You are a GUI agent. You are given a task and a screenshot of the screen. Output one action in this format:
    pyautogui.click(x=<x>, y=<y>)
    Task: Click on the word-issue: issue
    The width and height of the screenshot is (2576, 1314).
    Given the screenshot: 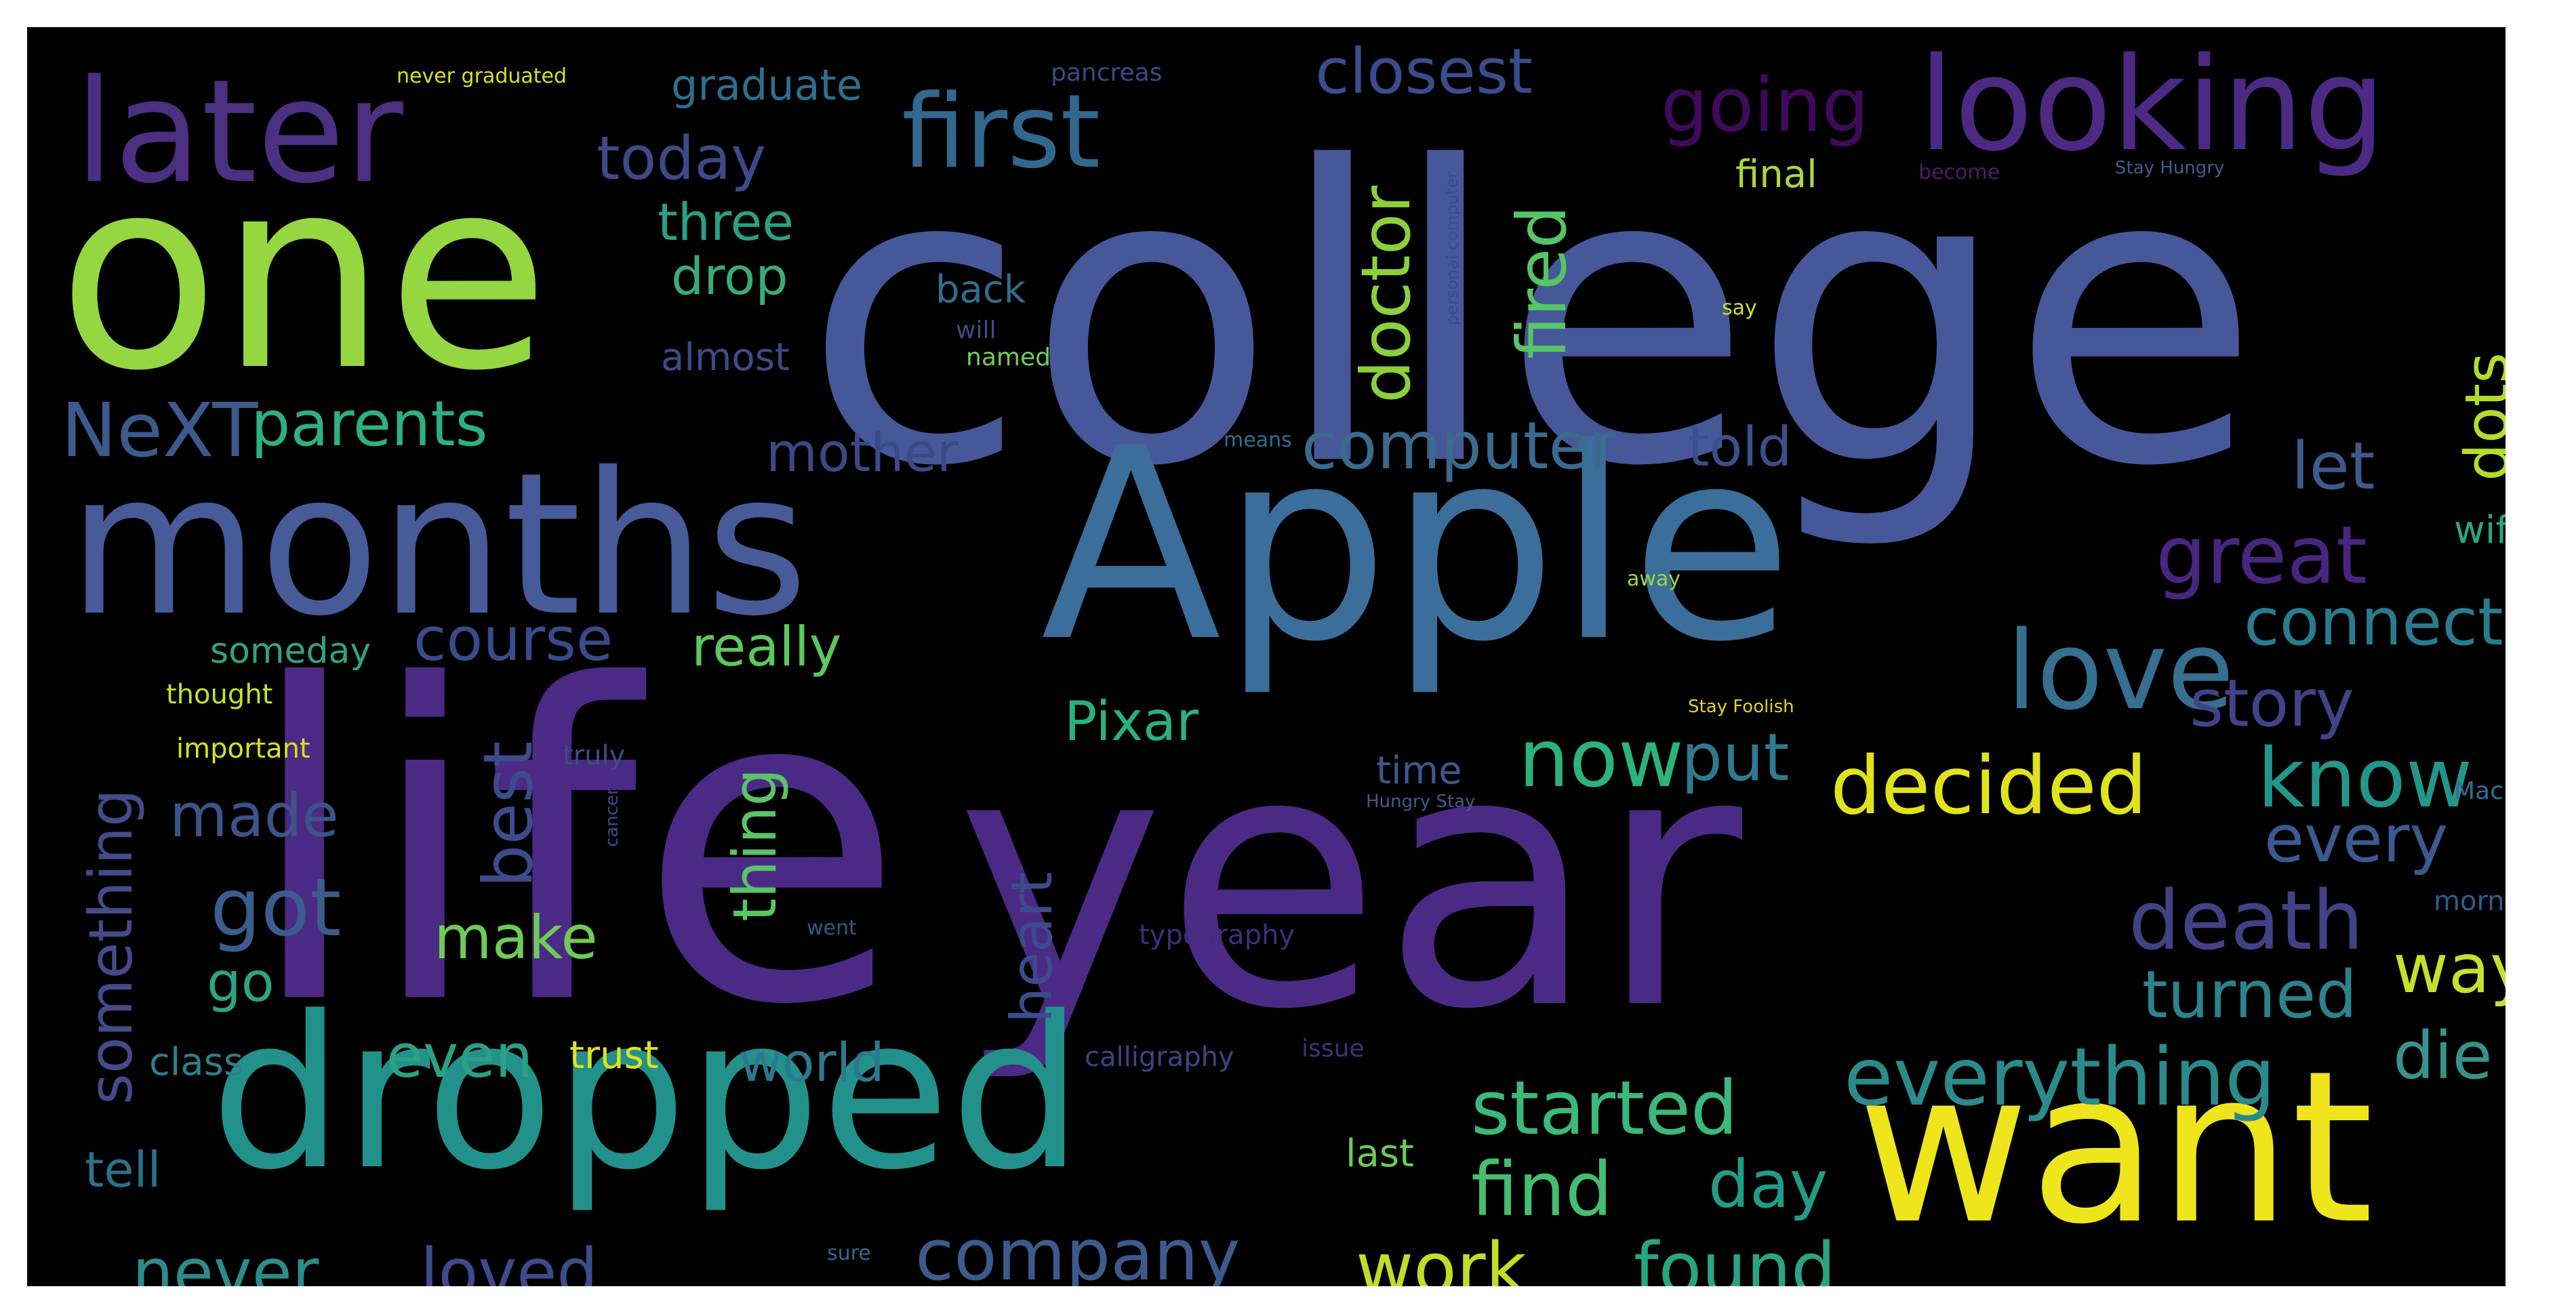 What is the action you would take?
    pyautogui.click(x=1333, y=1049)
    